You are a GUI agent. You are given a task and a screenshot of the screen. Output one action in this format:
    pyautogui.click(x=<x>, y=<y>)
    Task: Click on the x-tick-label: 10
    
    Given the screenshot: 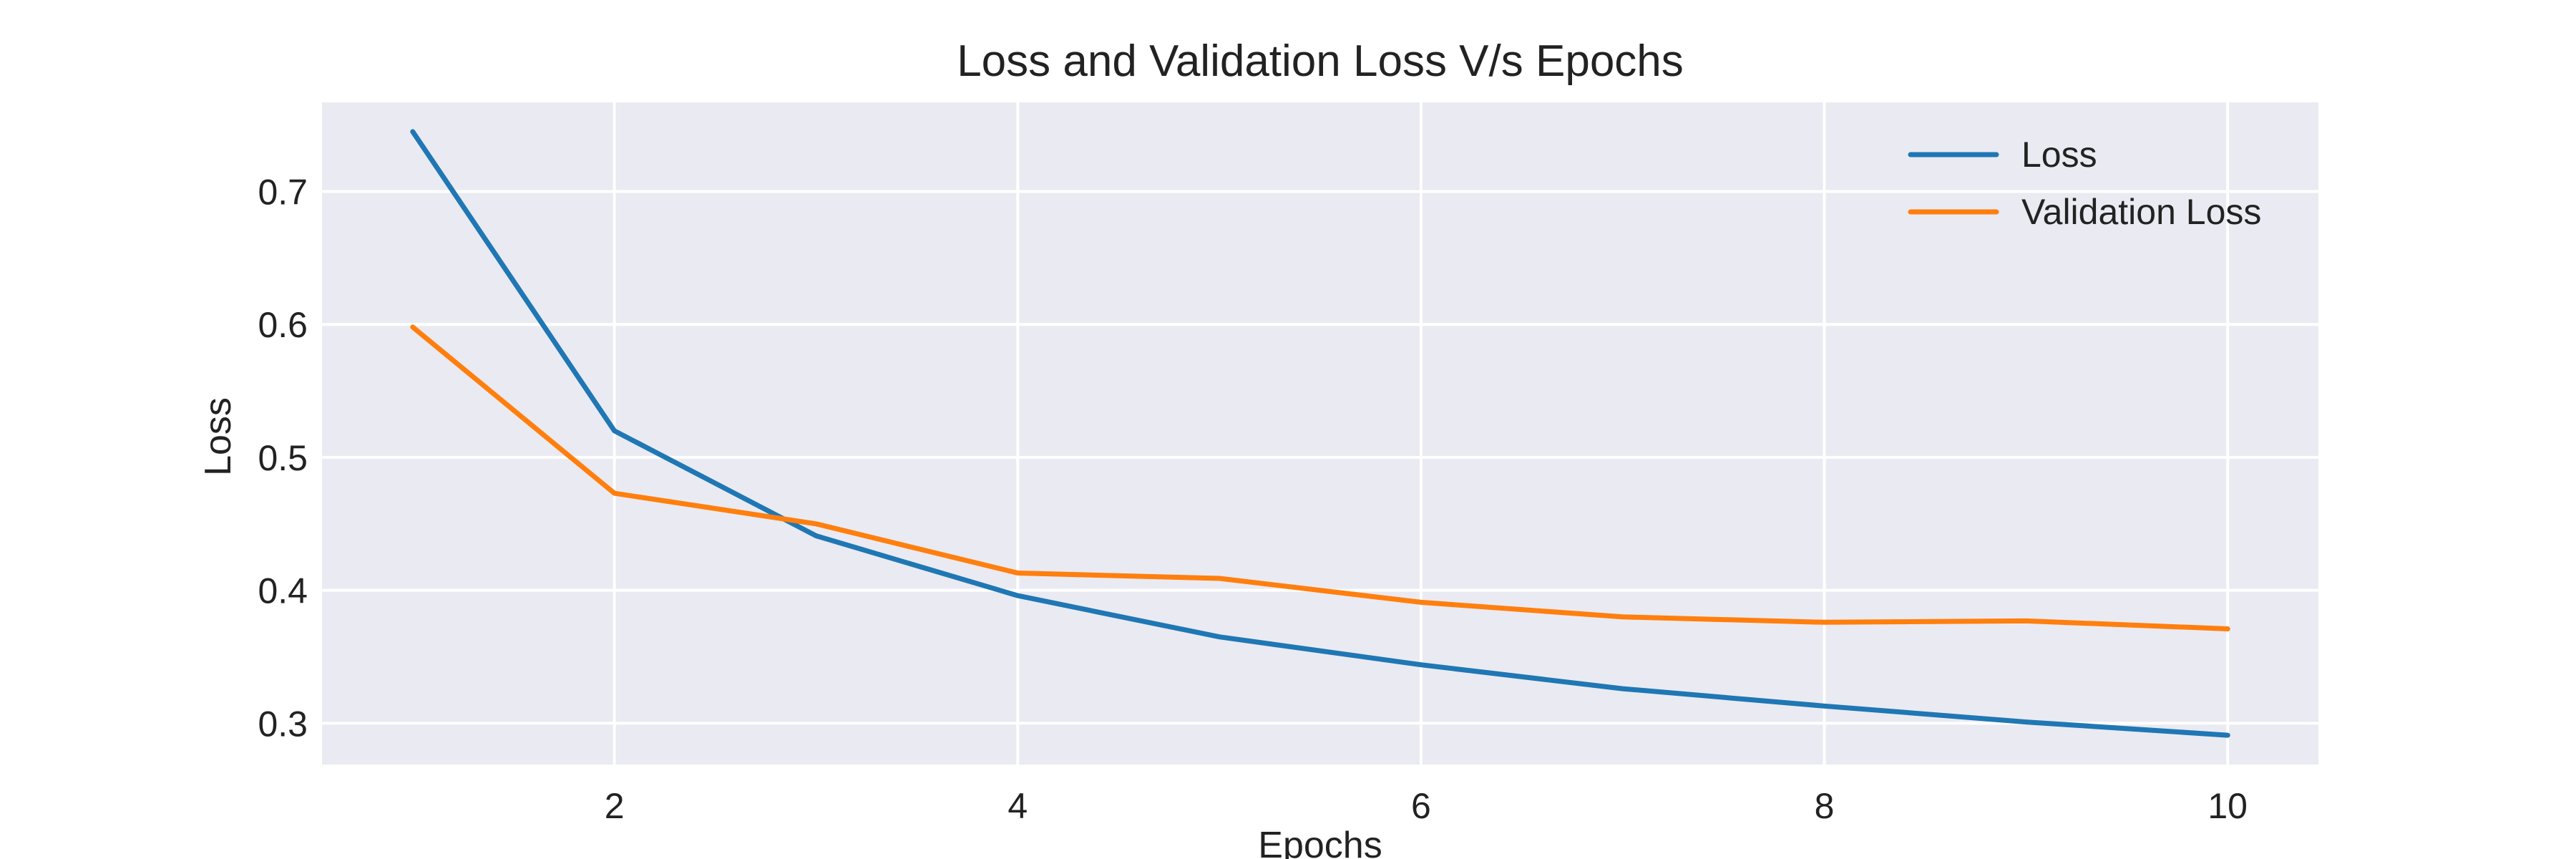 What is the action you would take?
    pyautogui.click(x=2227, y=806)
    